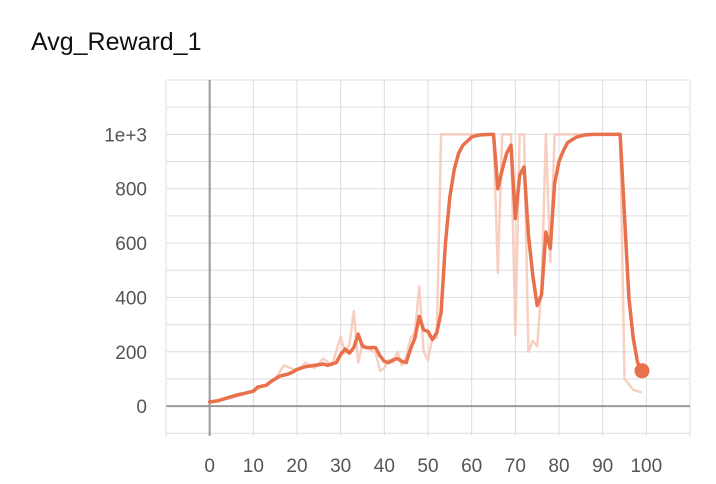 The width and height of the screenshot is (716, 484). I want to click on y-tick-label: 600, so click(131, 244).